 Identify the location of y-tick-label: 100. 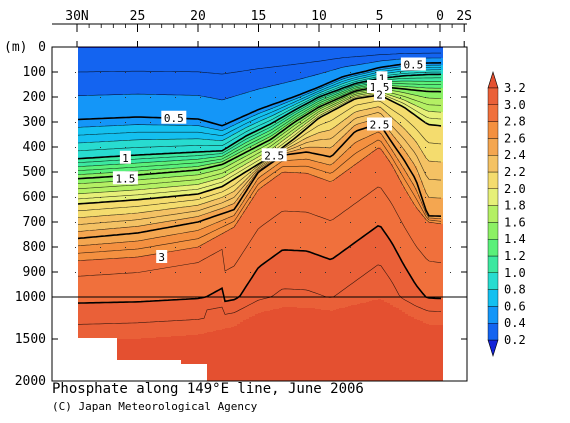
(34, 72).